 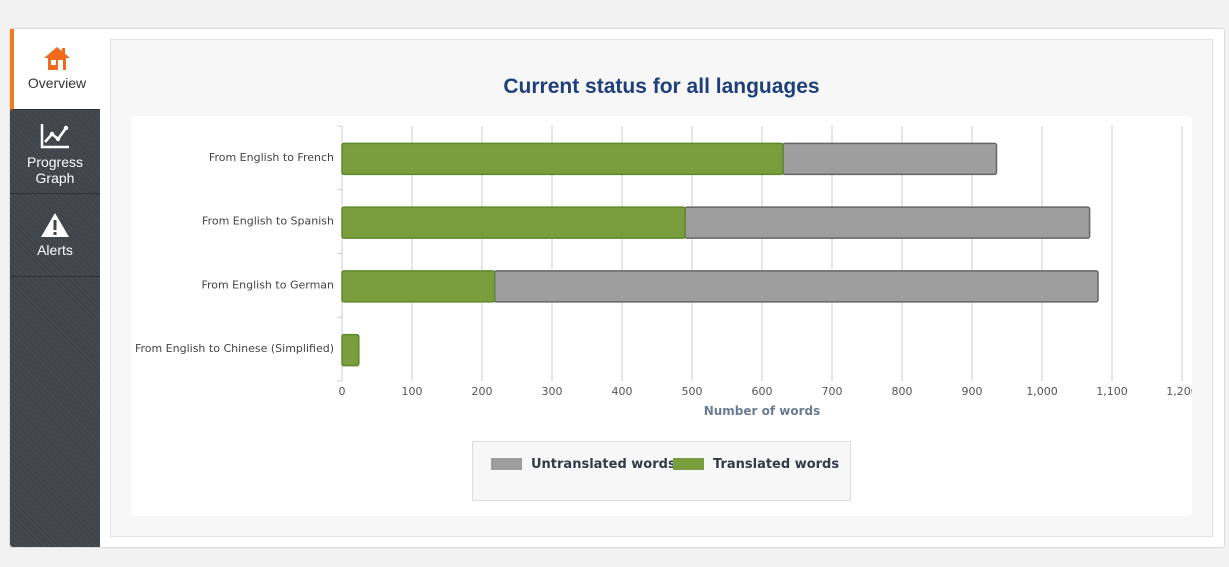 What do you see at coordinates (412, 391) in the screenshot?
I see `x-tick-label: 100` at bounding box center [412, 391].